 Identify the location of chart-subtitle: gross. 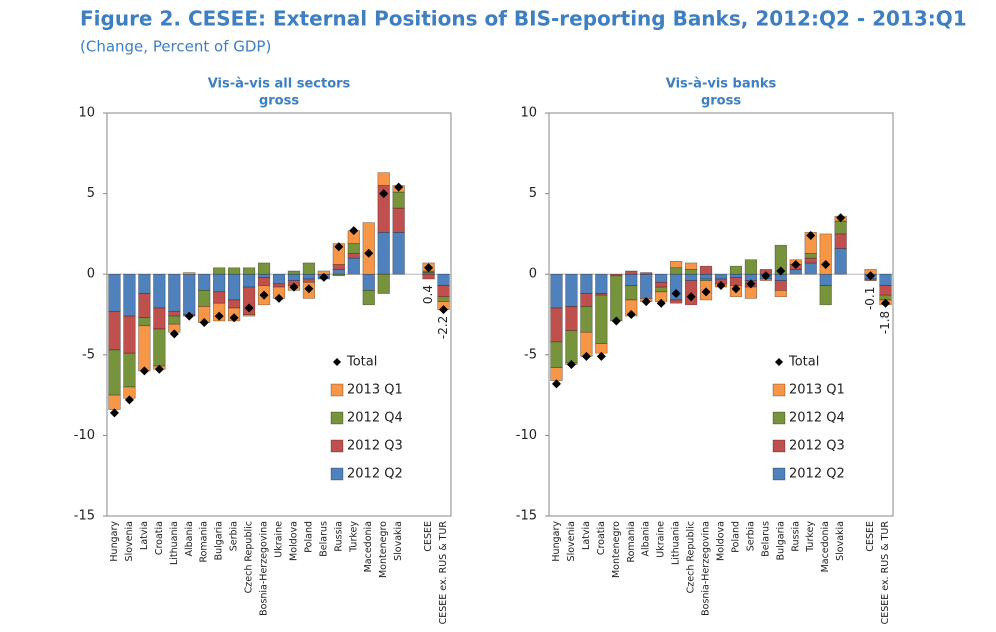
(279, 101).